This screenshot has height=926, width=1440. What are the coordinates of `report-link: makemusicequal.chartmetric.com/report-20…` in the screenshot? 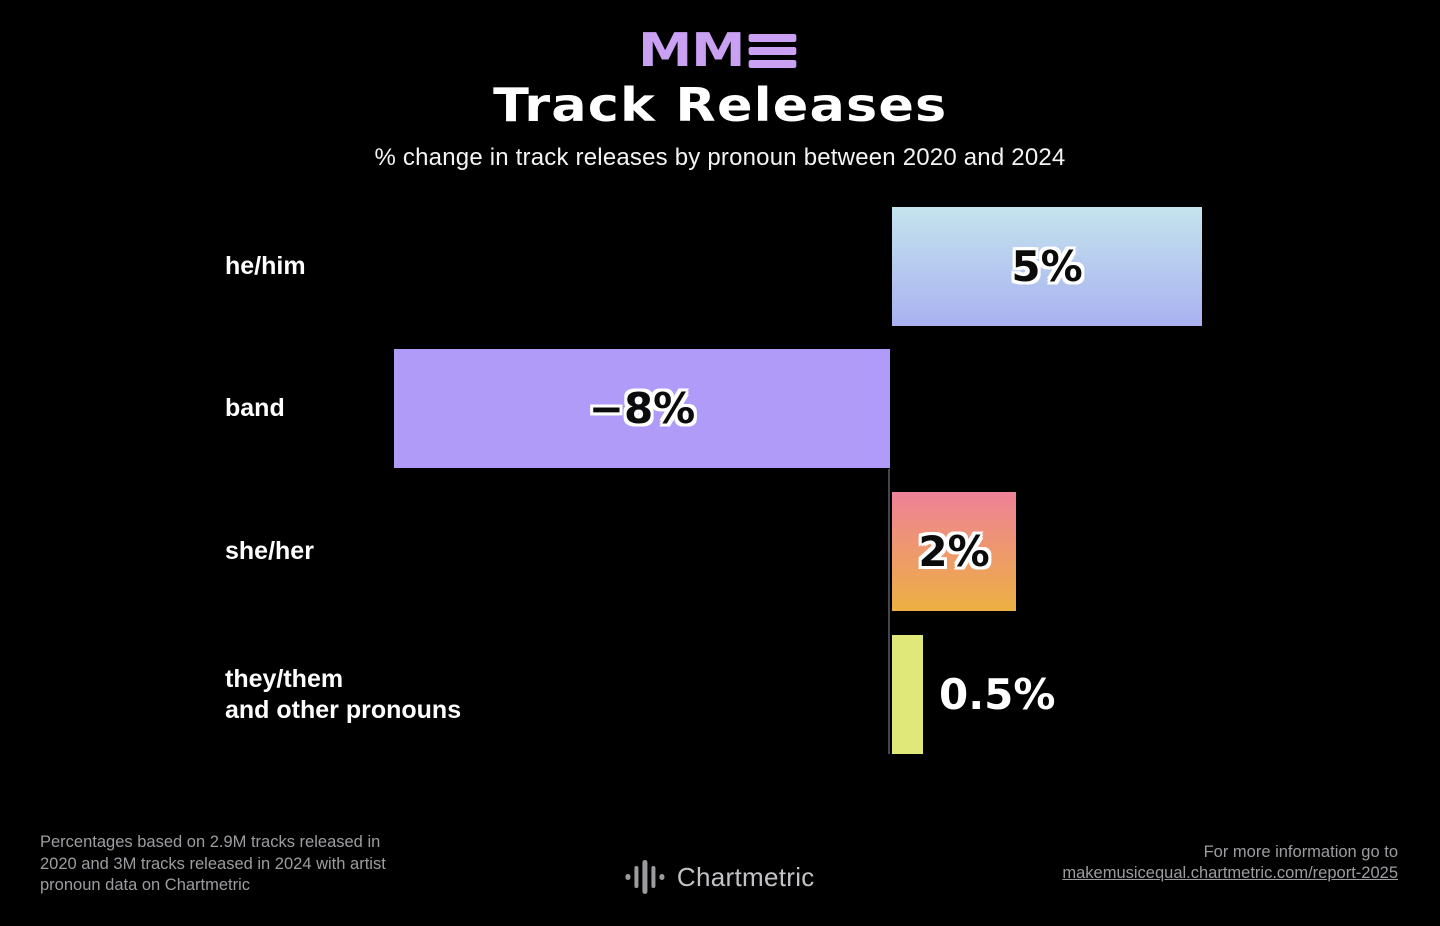 It's located at (1230, 873).